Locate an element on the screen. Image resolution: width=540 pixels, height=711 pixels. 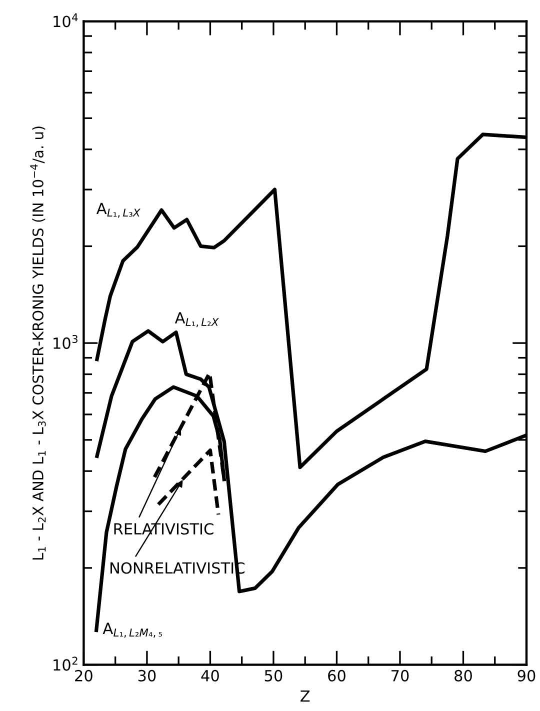
text: L$_{1}$ - L$_{2}$X AND L$_{1}$ - L$_{3}$X COSTER-KRONIG YIELDS (IN 10$^{−4}$/a. u) is located at coordinates (38, 343).